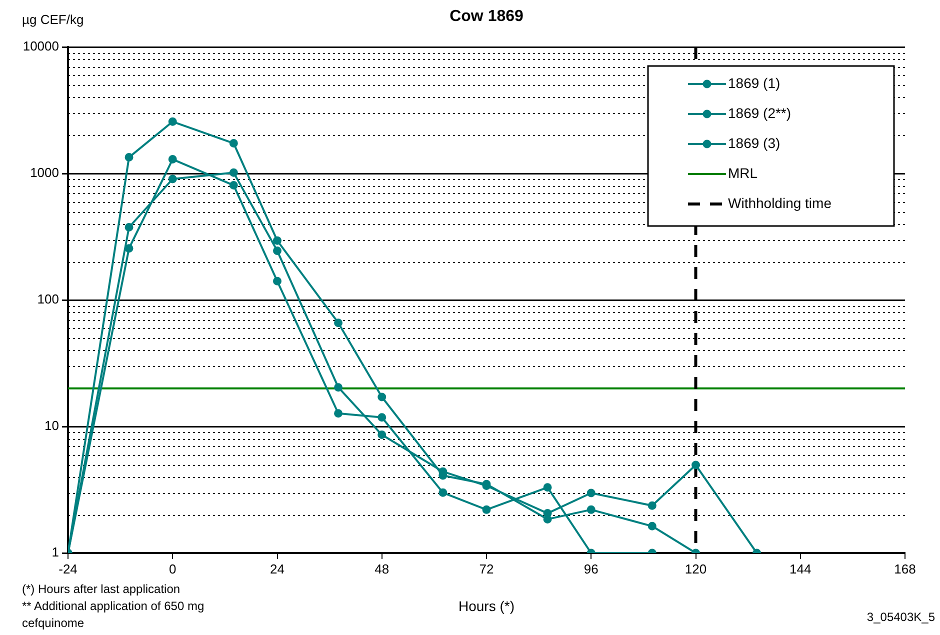 Image resolution: width=940 pixels, height=635 pixels. Describe the element at coordinates (101, 589) in the screenshot. I see `text: (*) Hours after last application` at that location.